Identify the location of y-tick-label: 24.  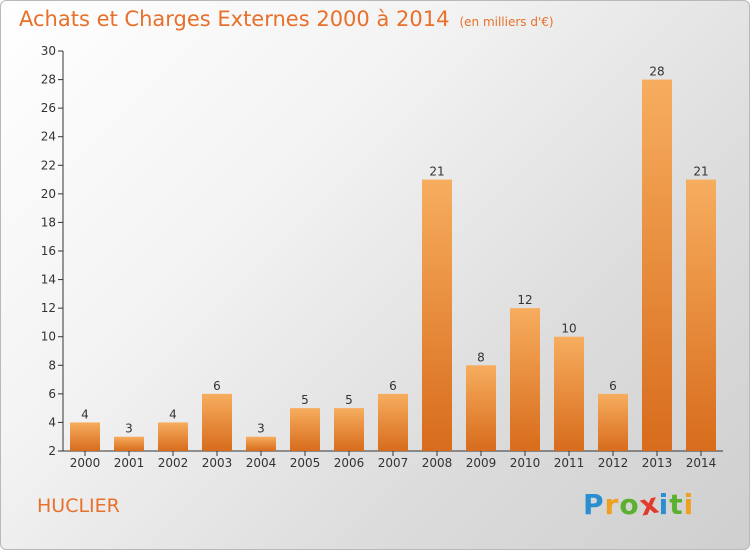
(48, 137).